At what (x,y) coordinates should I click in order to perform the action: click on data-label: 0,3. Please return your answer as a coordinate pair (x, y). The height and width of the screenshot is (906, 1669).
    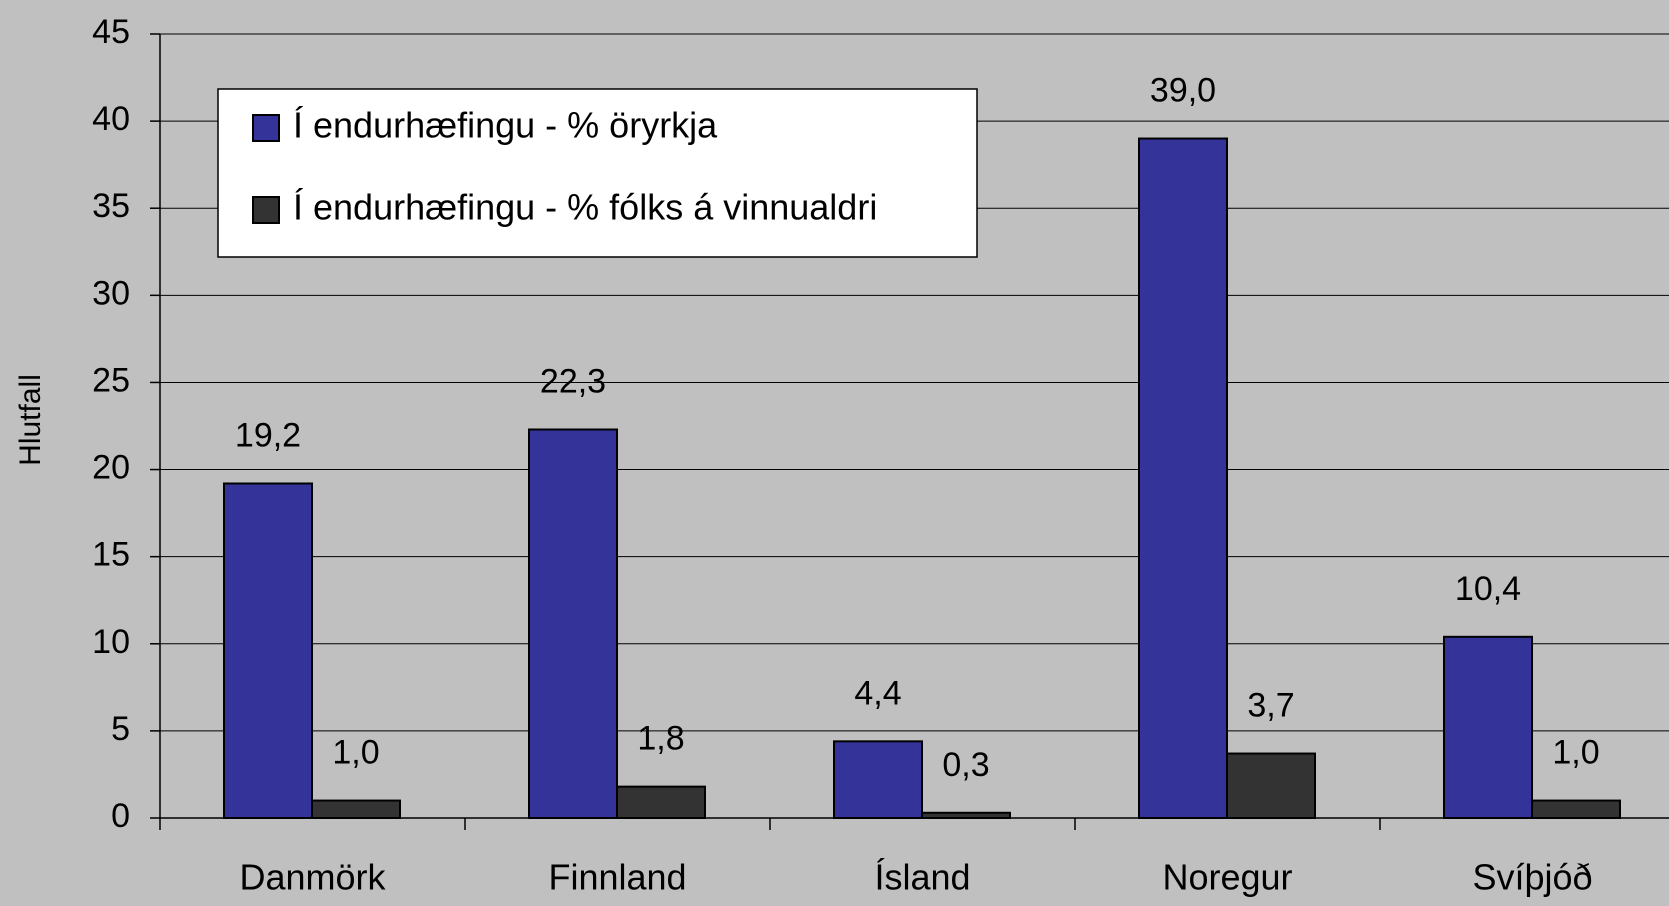
    Looking at the image, I should click on (965, 765).